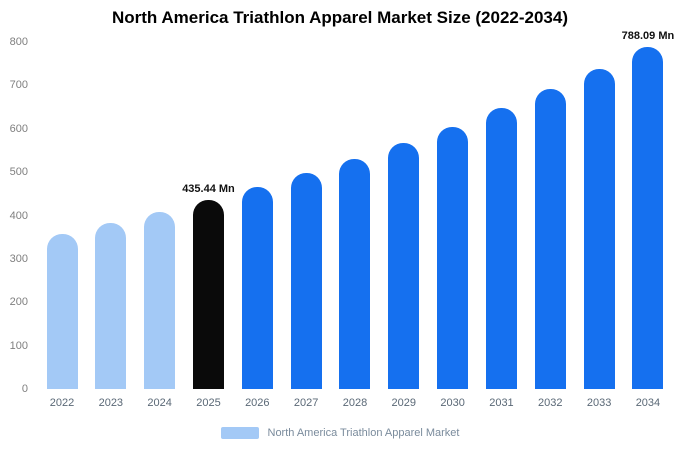 The image size is (680, 450). What do you see at coordinates (550, 403) in the screenshot?
I see `x-tick-label: 2032` at bounding box center [550, 403].